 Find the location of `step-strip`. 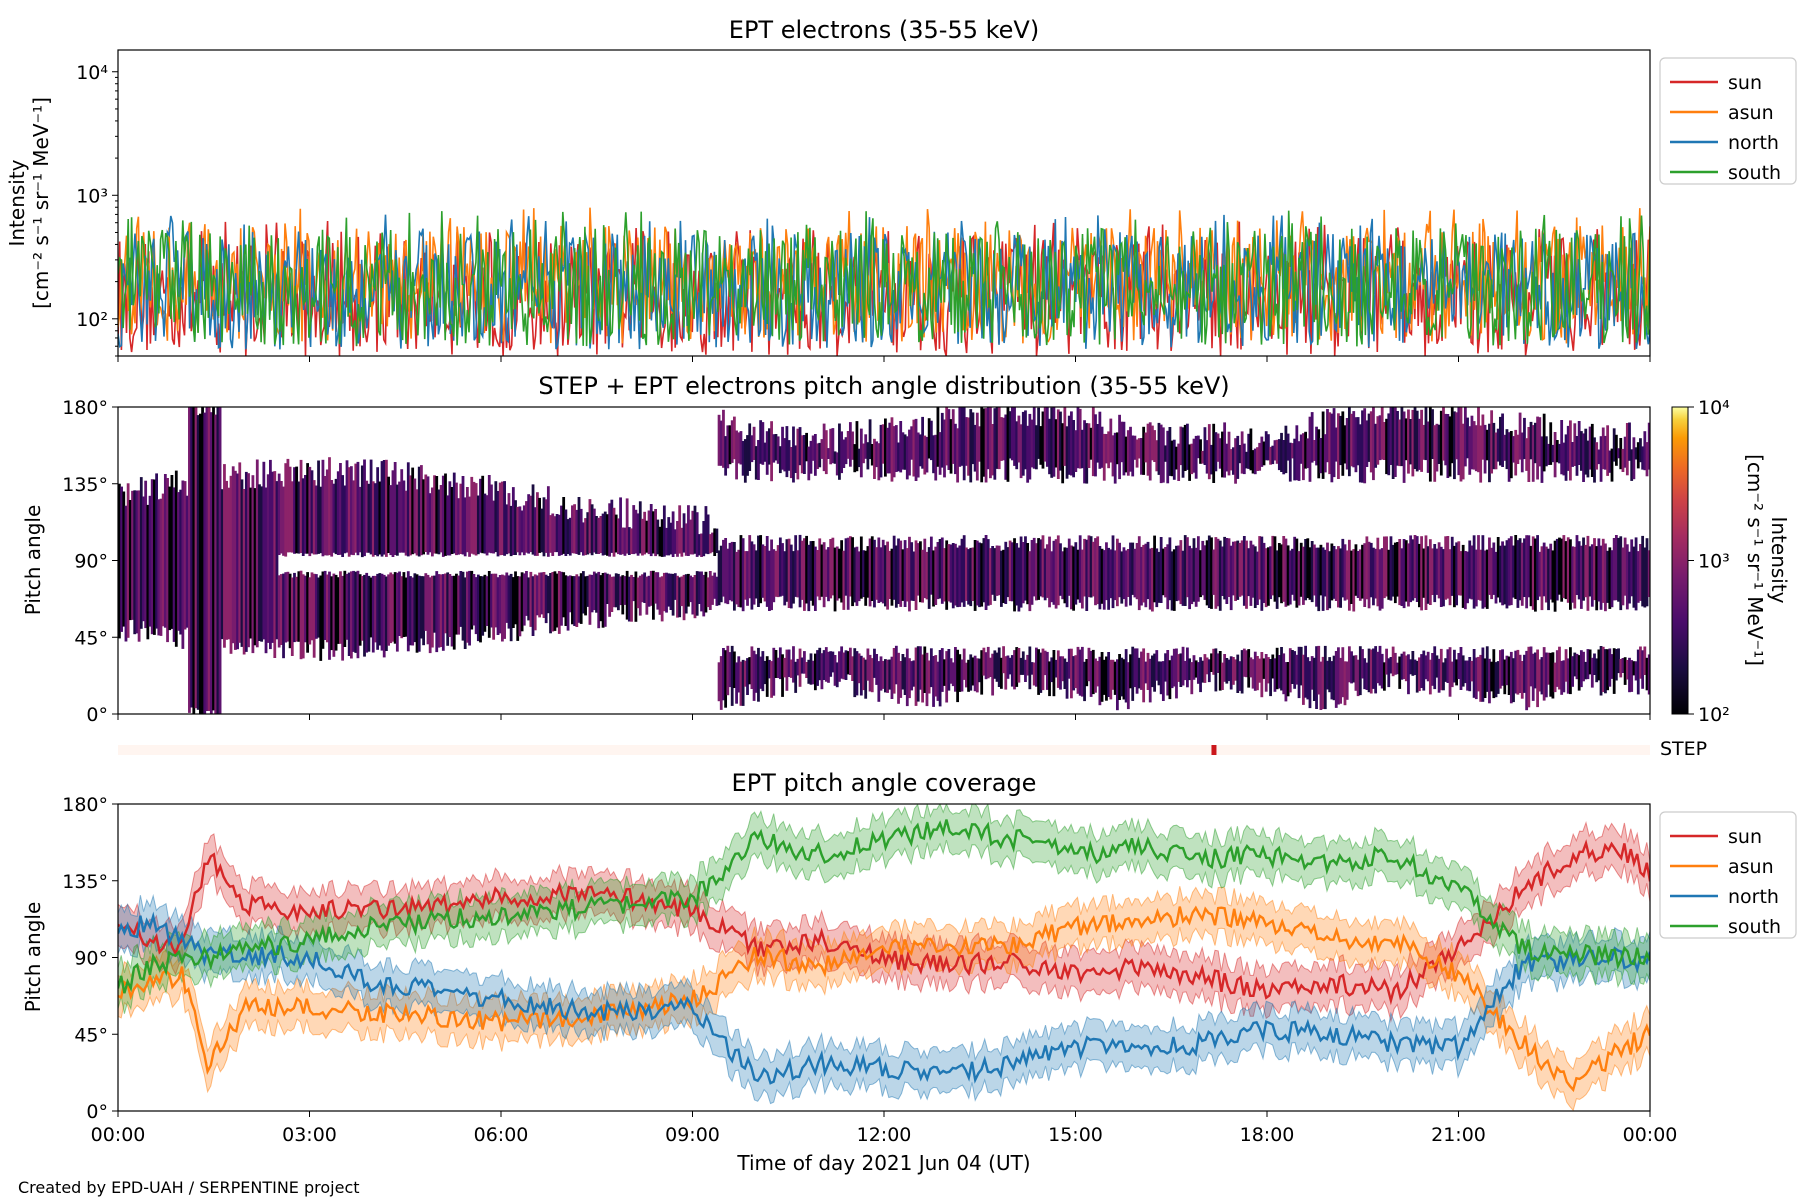

step-strip is located at coordinates (884, 750).